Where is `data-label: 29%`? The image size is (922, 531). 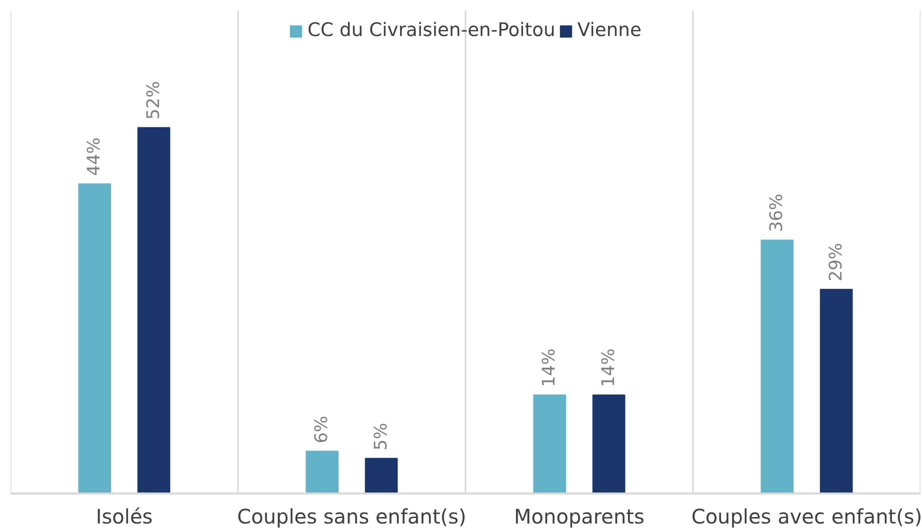 data-label: 29% is located at coordinates (836, 262).